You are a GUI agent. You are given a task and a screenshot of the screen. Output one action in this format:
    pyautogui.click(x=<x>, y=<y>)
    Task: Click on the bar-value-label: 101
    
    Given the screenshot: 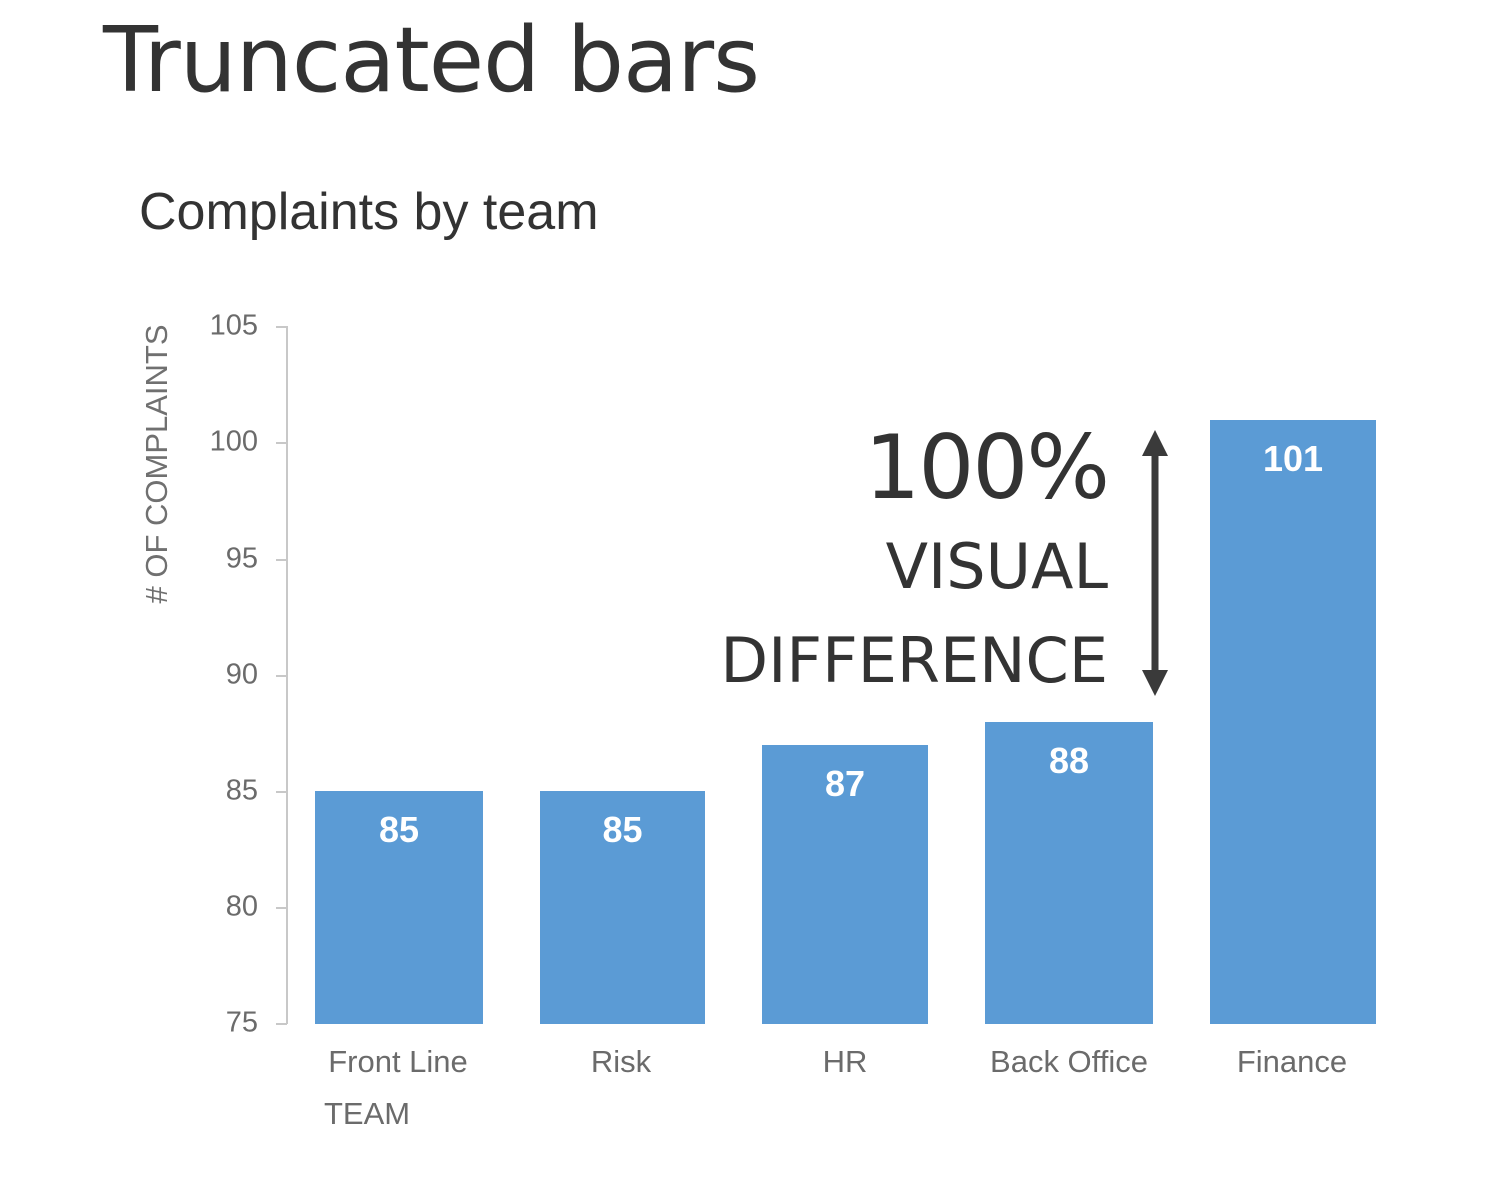 What is the action you would take?
    pyautogui.click(x=1293, y=458)
    